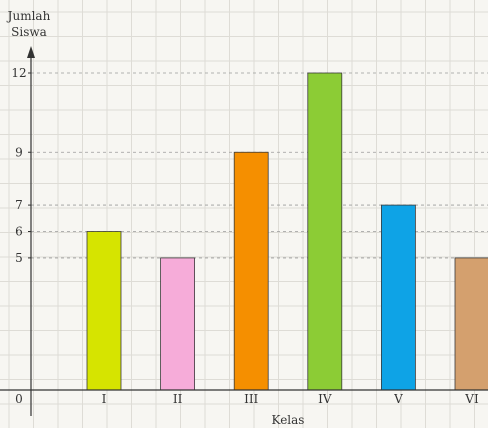 Image resolution: width=488 pixels, height=428 pixels. Describe the element at coordinates (28, 16) in the screenshot. I see `y-axis-title-line-1: Jumlah` at that location.